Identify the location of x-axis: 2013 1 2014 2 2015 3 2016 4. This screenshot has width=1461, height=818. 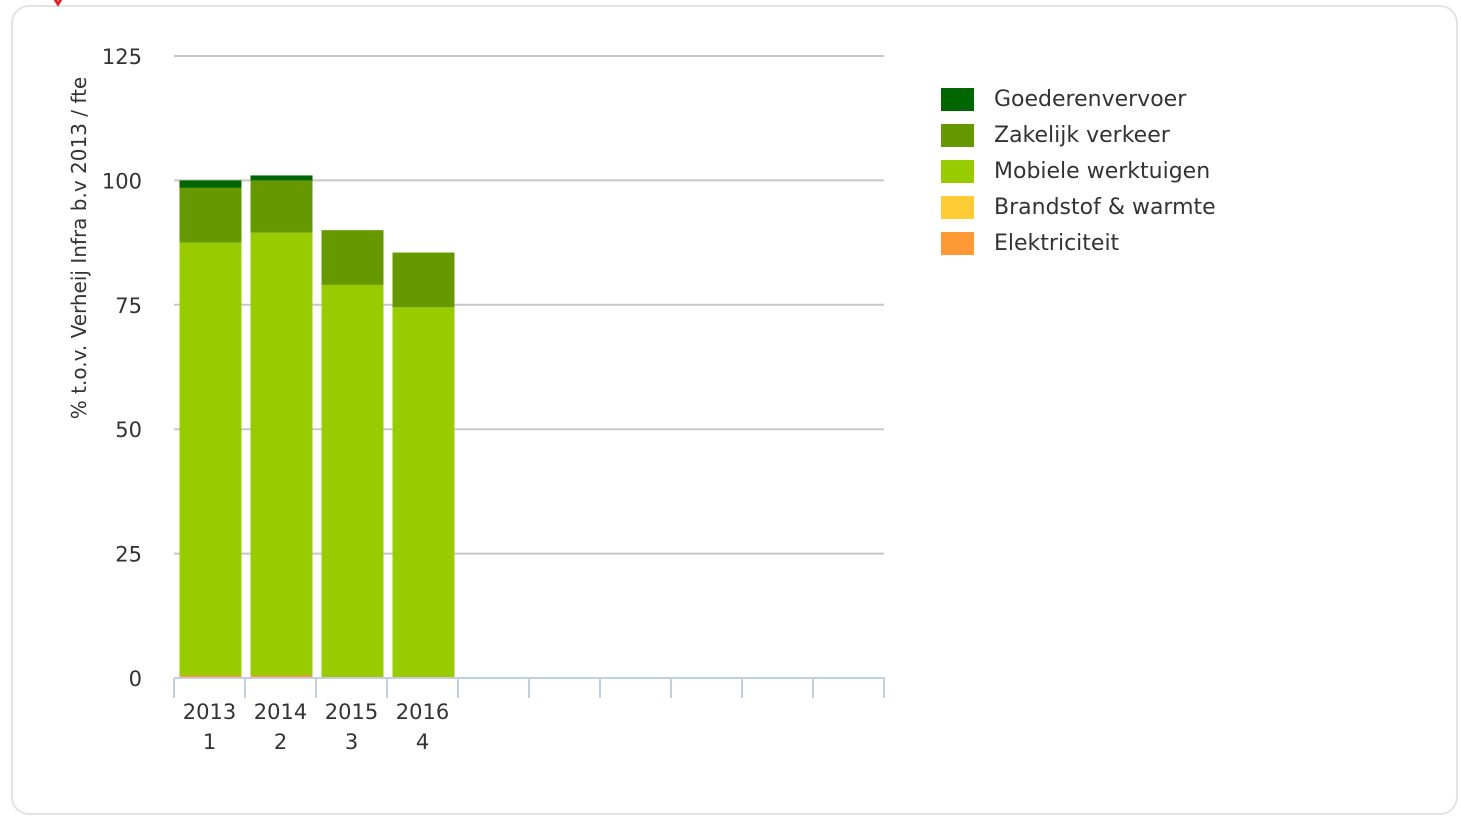
(529, 715).